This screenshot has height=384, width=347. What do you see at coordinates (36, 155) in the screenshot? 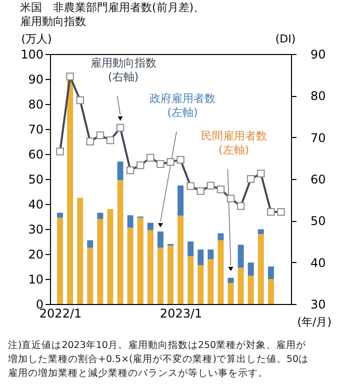
I see `y-tick-label: 60` at bounding box center [36, 155].